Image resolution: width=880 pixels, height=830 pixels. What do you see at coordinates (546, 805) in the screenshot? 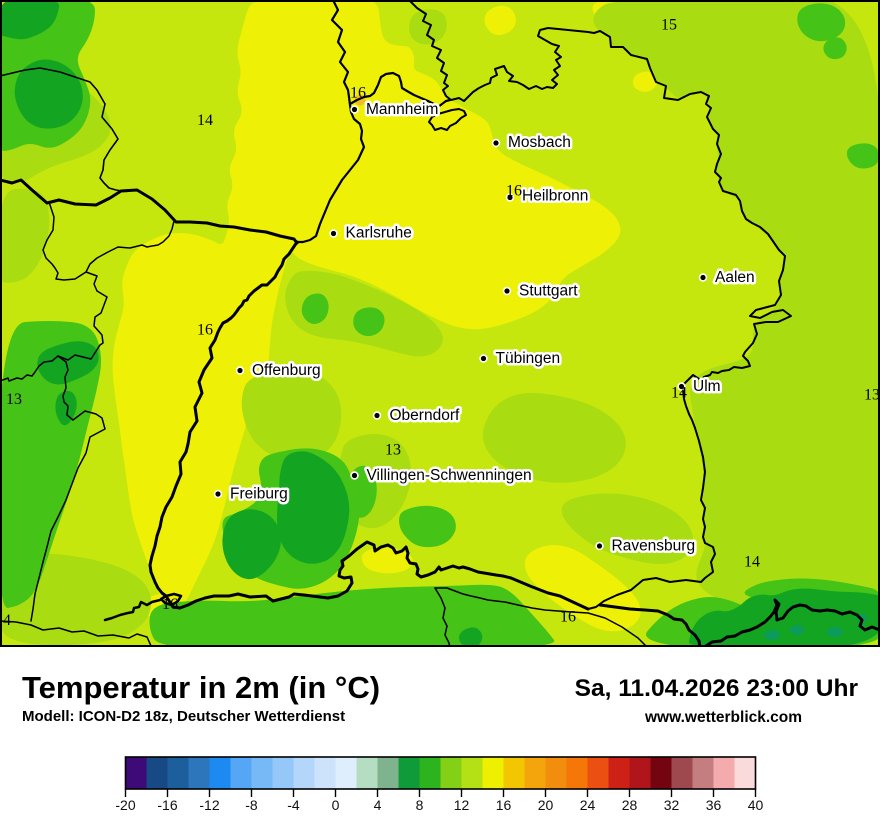
I see `svg-text: 20` at bounding box center [546, 805].